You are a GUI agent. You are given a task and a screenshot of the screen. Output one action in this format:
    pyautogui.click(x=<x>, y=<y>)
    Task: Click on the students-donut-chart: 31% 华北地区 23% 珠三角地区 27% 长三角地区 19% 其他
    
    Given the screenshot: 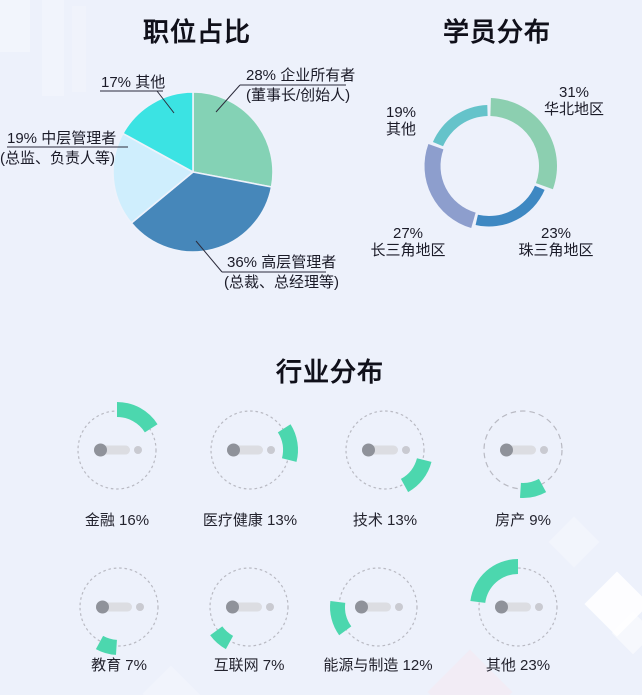 What is the action you would take?
    pyautogui.click(x=506, y=162)
    